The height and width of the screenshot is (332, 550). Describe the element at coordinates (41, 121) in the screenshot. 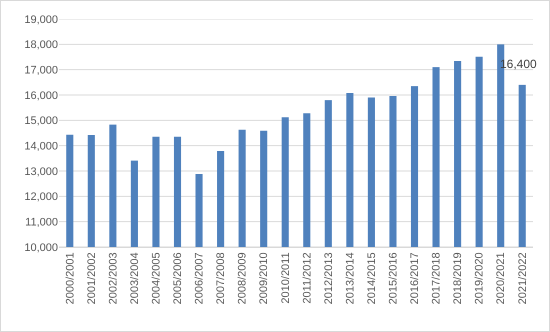

I see `y-tick-label: 15,000` at that location.